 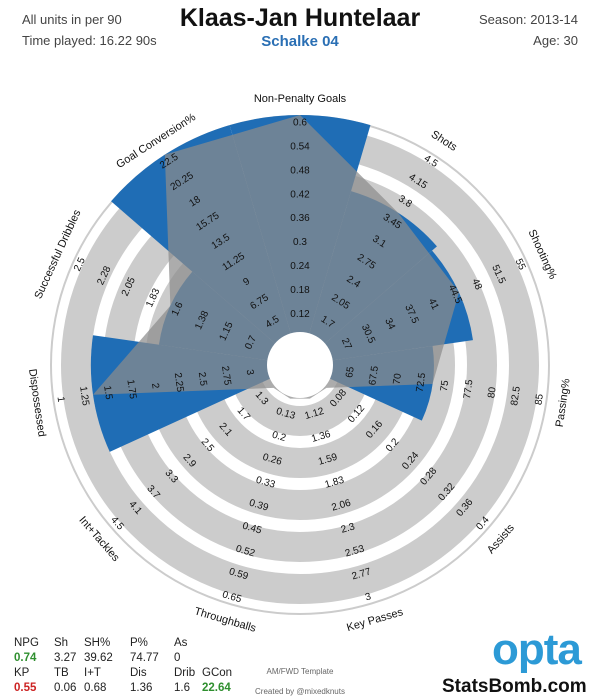 What do you see at coordinates (300, 194) in the screenshot?
I see `tick-label: 0.42` at bounding box center [300, 194].